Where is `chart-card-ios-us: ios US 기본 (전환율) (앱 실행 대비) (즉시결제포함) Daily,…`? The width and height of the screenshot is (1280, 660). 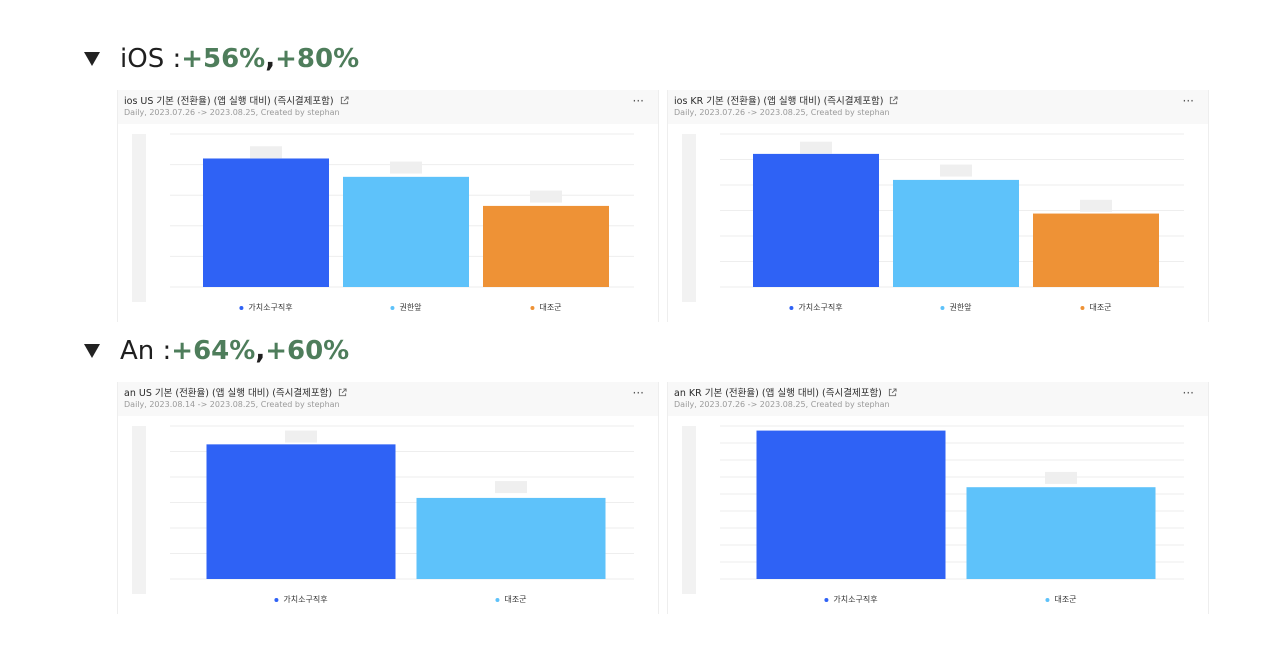 chart-card-ios-us: ios US 기본 (전환율) (앱 실행 대비) (즉시결제포함) Daily,… is located at coordinates (388, 206).